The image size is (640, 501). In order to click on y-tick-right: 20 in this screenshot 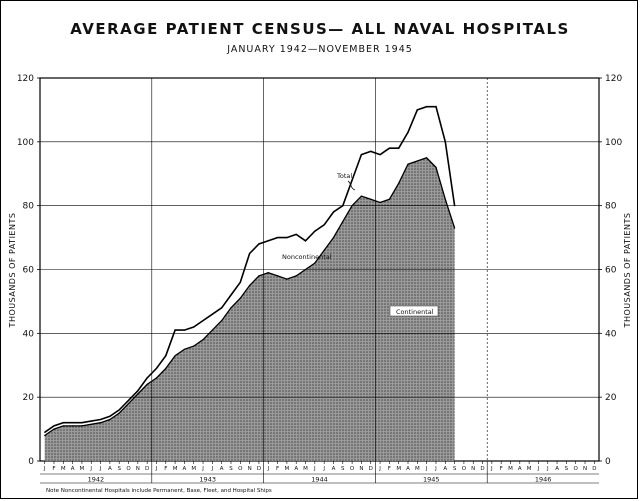, I will do `click(611, 398)`.